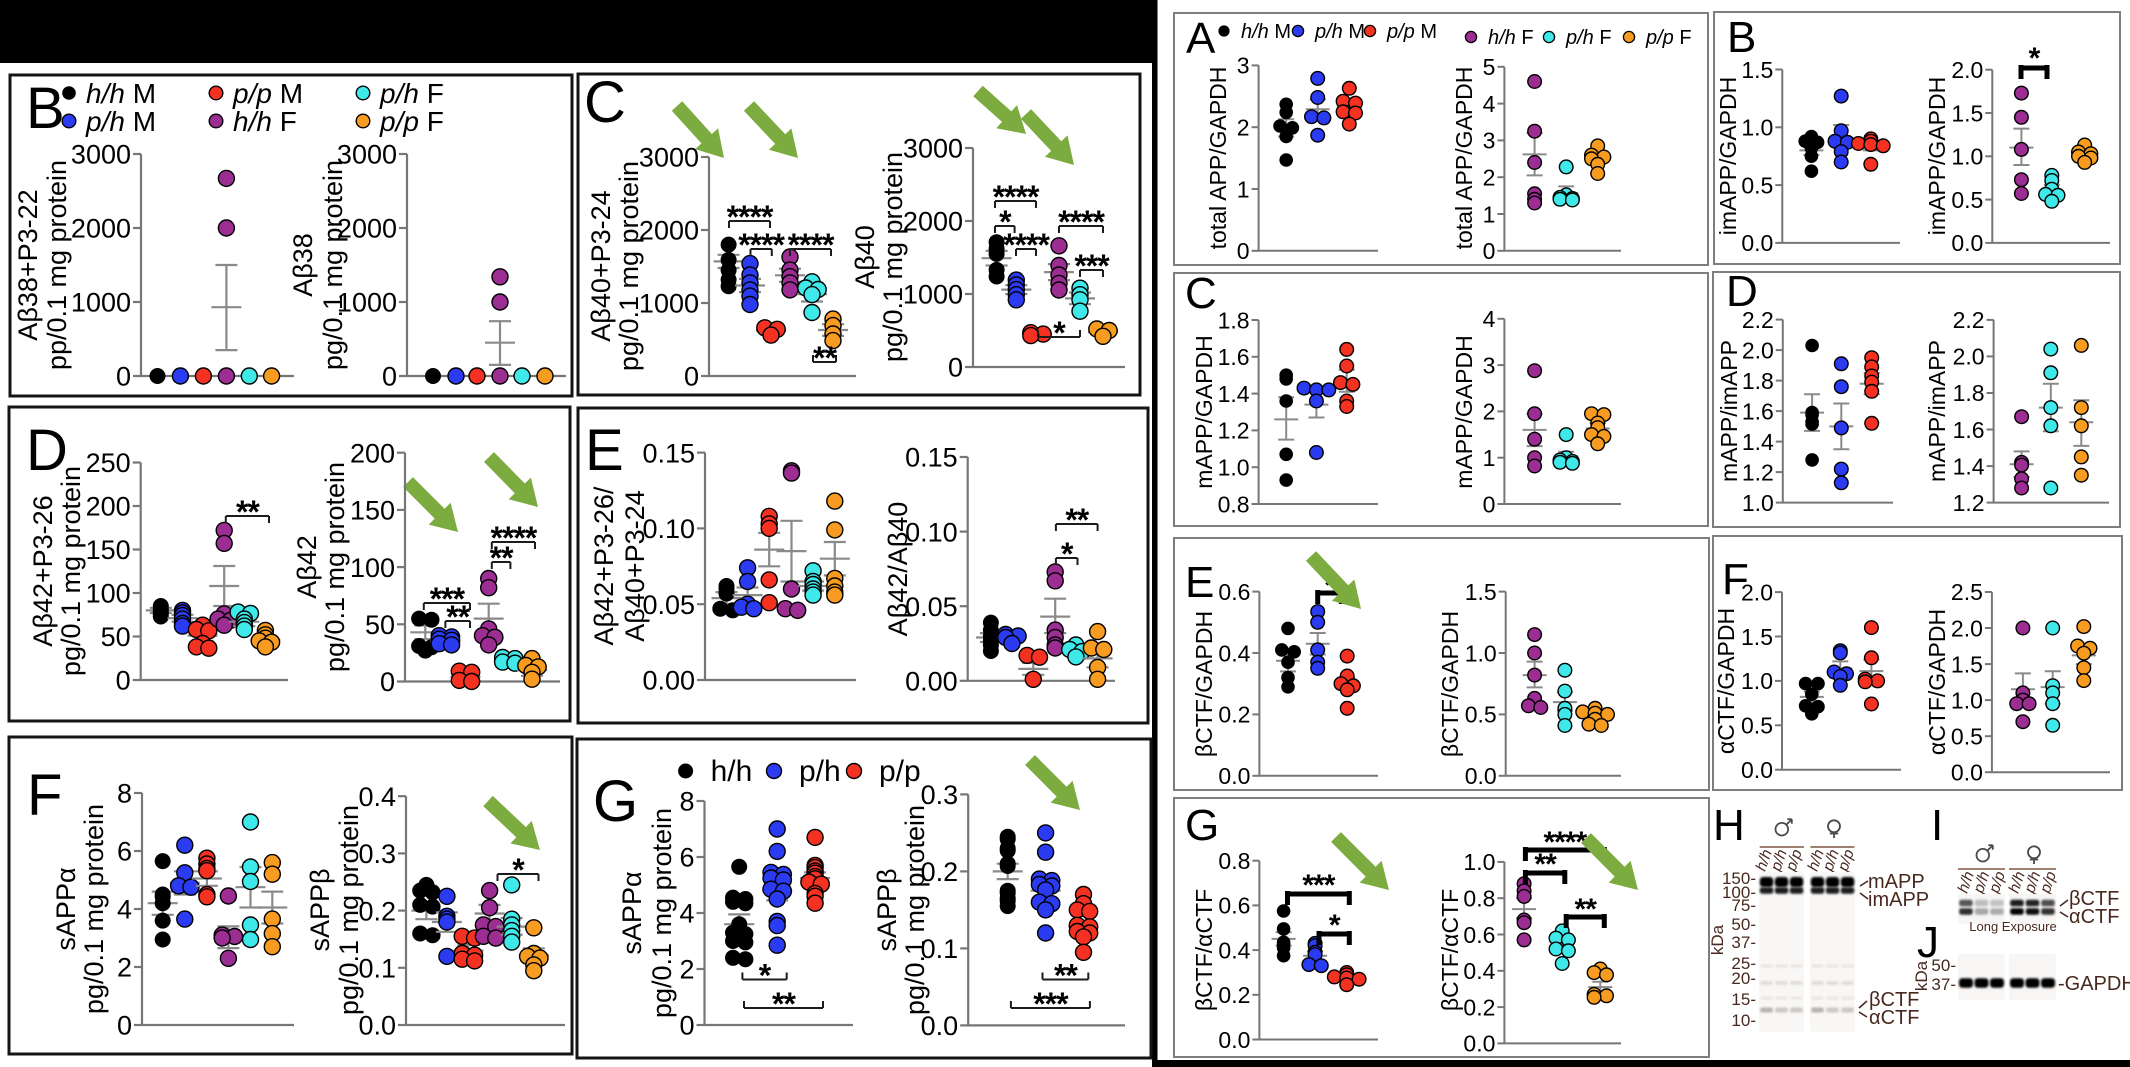 Image resolution: width=2130 pixels, height=1067 pixels. Describe the element at coordinates (1234, 861) in the screenshot. I see `svg-text: 0.8` at that location.